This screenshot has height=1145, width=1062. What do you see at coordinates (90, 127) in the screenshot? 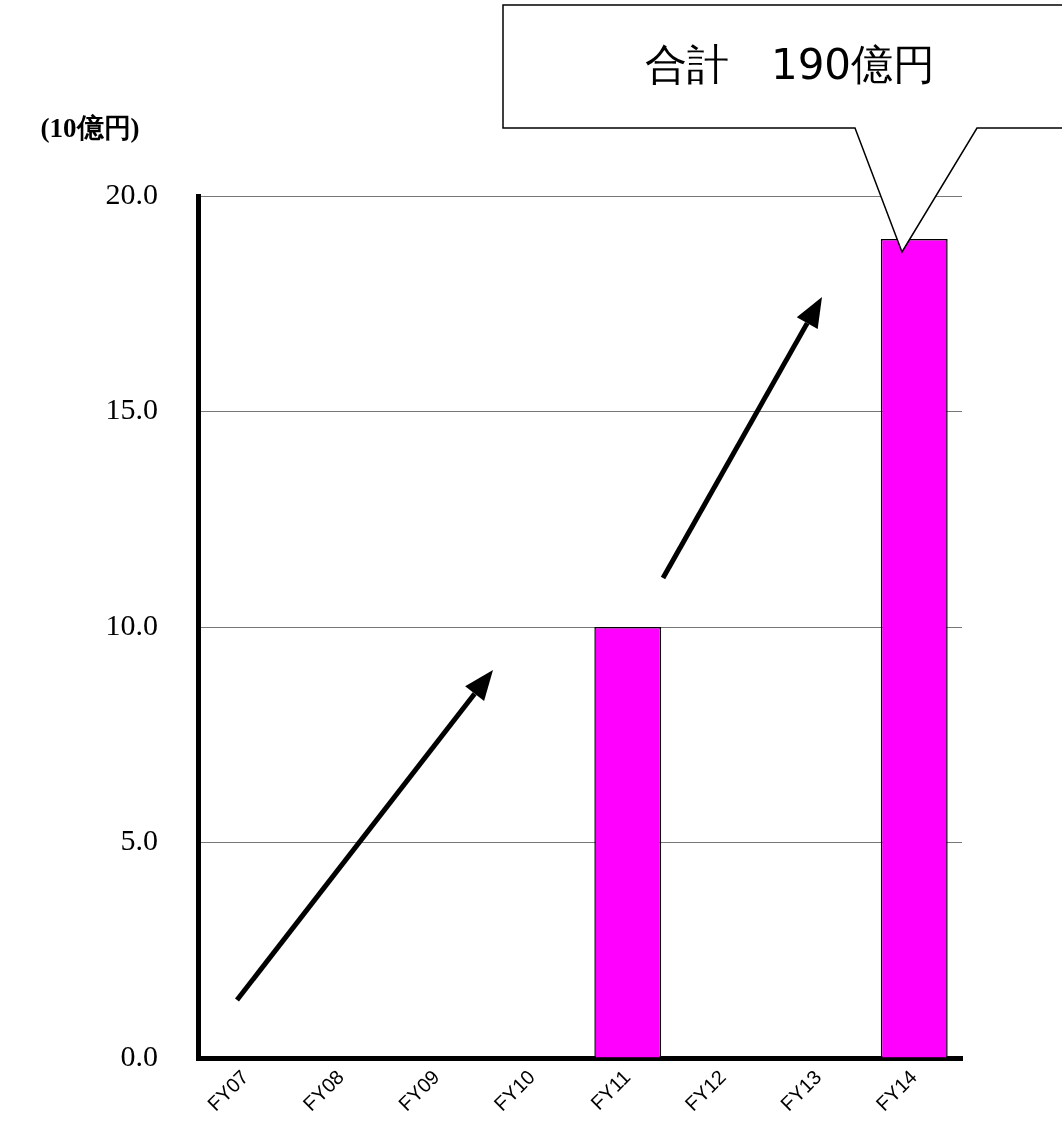
I see `y-axis-title: (10億円)` at bounding box center [90, 127].